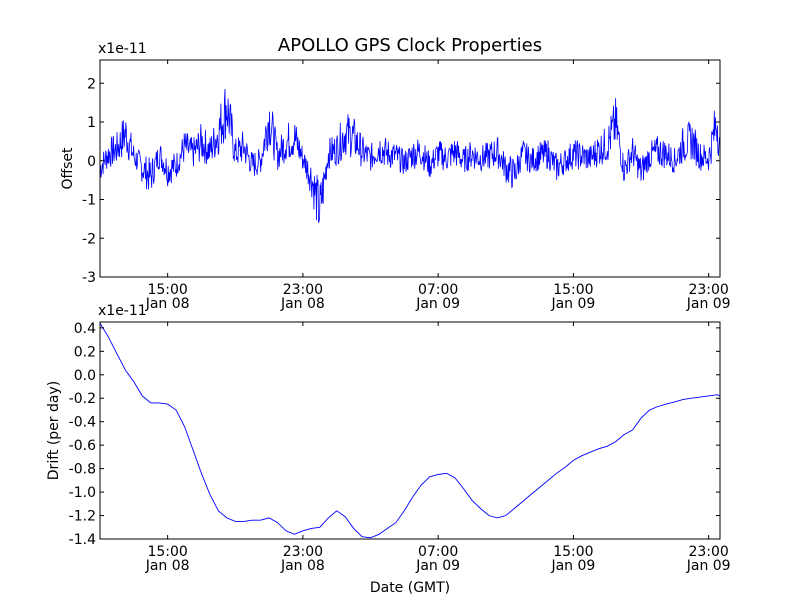 This screenshot has height=600, width=800. I want to click on y-tick-label: 0.2, so click(85, 352).